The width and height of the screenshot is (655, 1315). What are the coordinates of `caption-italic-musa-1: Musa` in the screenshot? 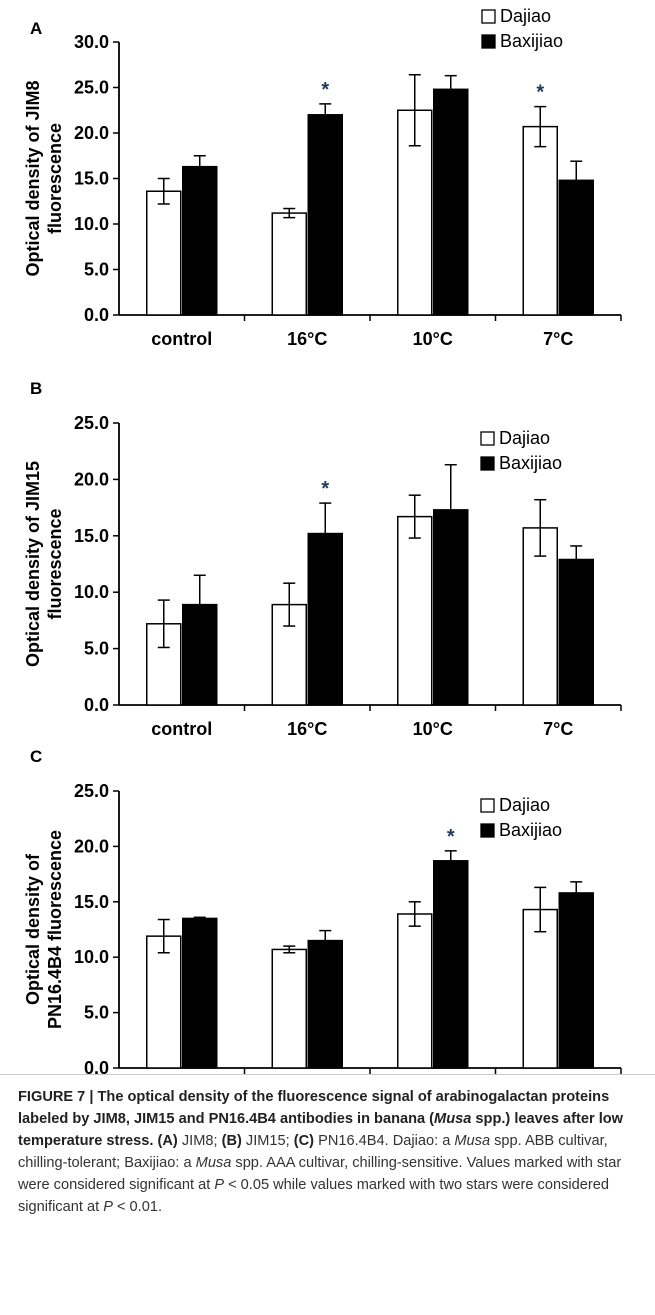 It's located at (472, 1141).